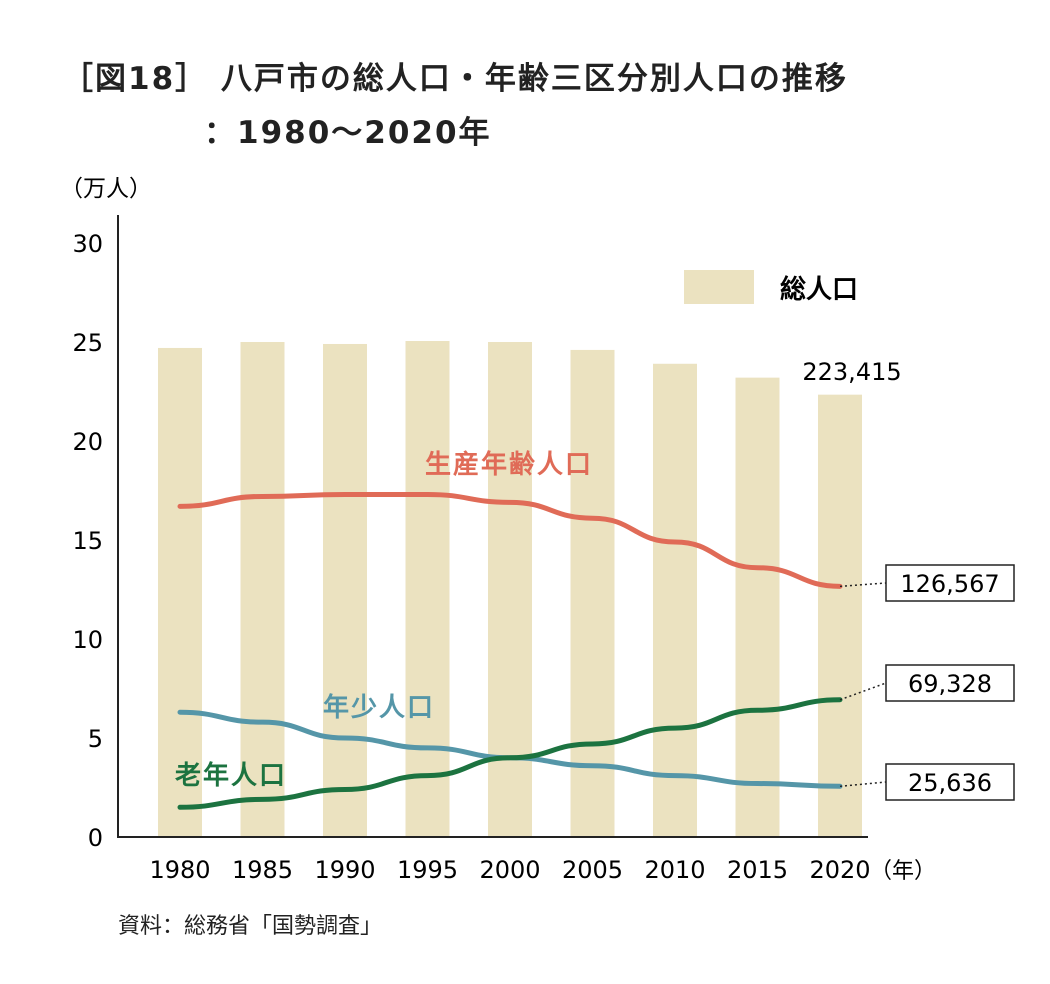 The width and height of the screenshot is (1050, 984). What do you see at coordinates (87, 541) in the screenshot?
I see `y-tick-label: 15` at bounding box center [87, 541].